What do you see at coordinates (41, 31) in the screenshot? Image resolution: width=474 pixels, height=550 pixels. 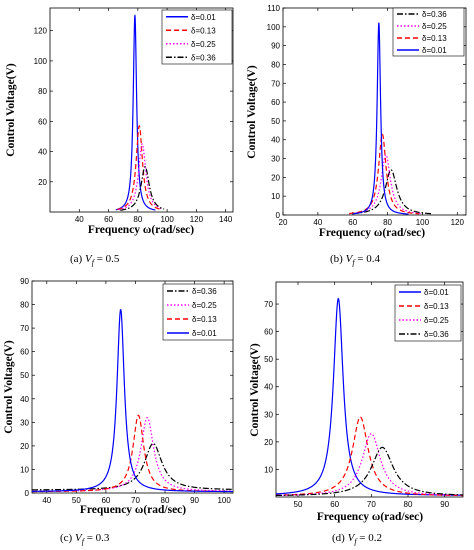 I see `y-tick-label: 120` at bounding box center [41, 31].